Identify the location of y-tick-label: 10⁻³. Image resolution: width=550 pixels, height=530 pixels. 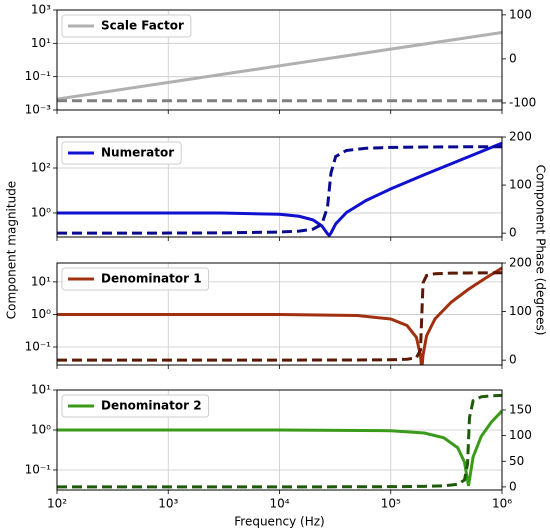
(38, 110).